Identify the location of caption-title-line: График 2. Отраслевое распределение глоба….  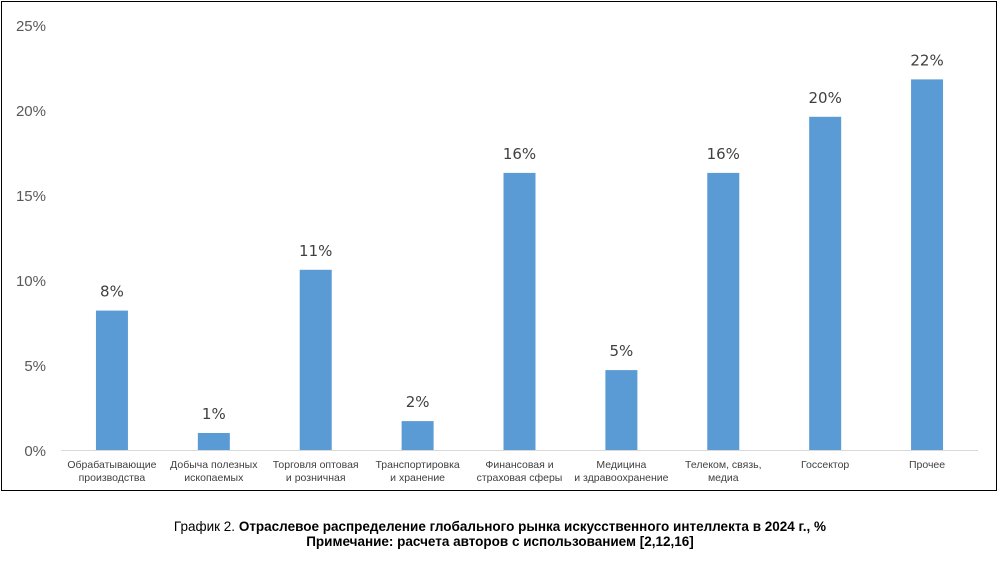
(500, 526).